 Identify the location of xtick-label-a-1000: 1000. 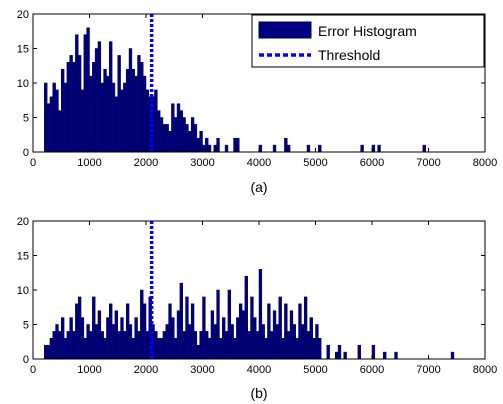
(89, 163).